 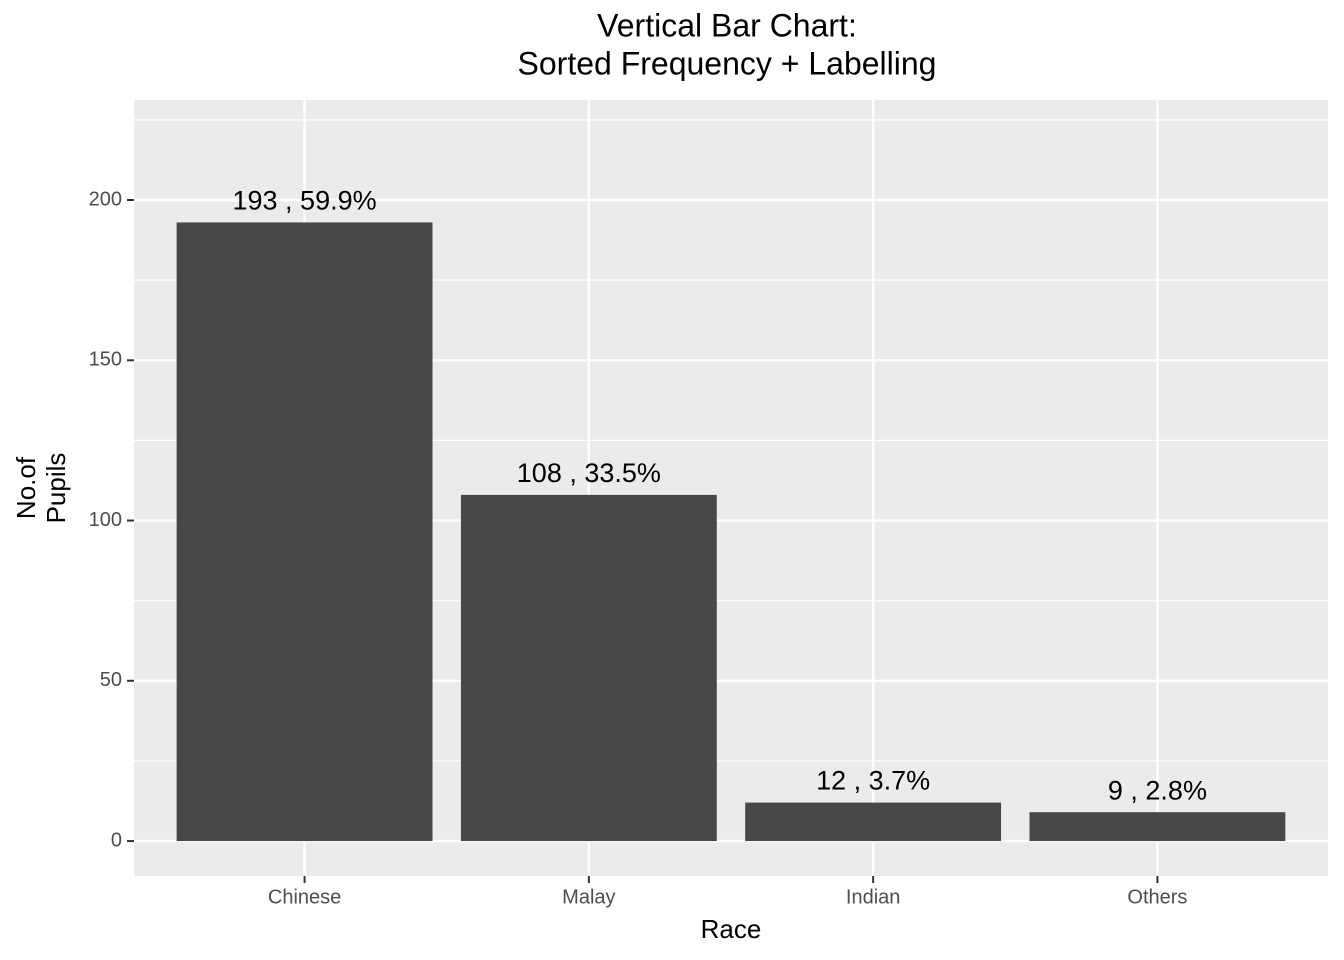 What do you see at coordinates (1157, 897) in the screenshot?
I see `x-tick-label: Others` at bounding box center [1157, 897].